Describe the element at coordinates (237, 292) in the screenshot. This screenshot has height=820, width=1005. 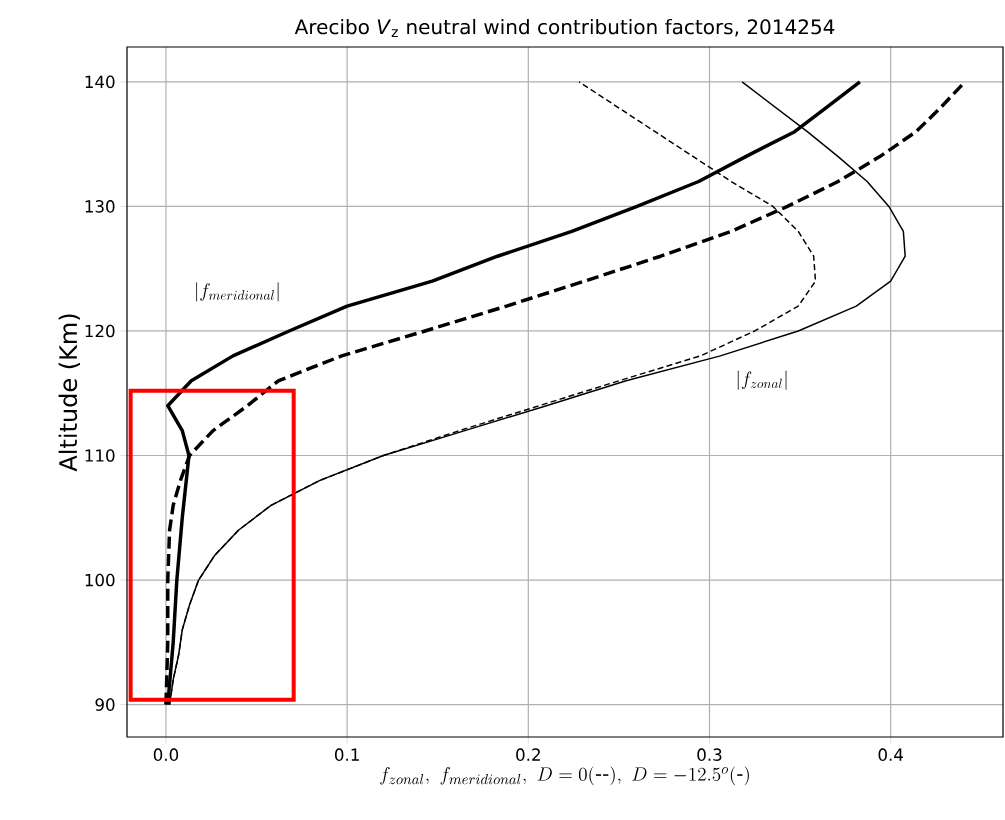
I see `annotation: $|f_{meridional}|$` at that location.